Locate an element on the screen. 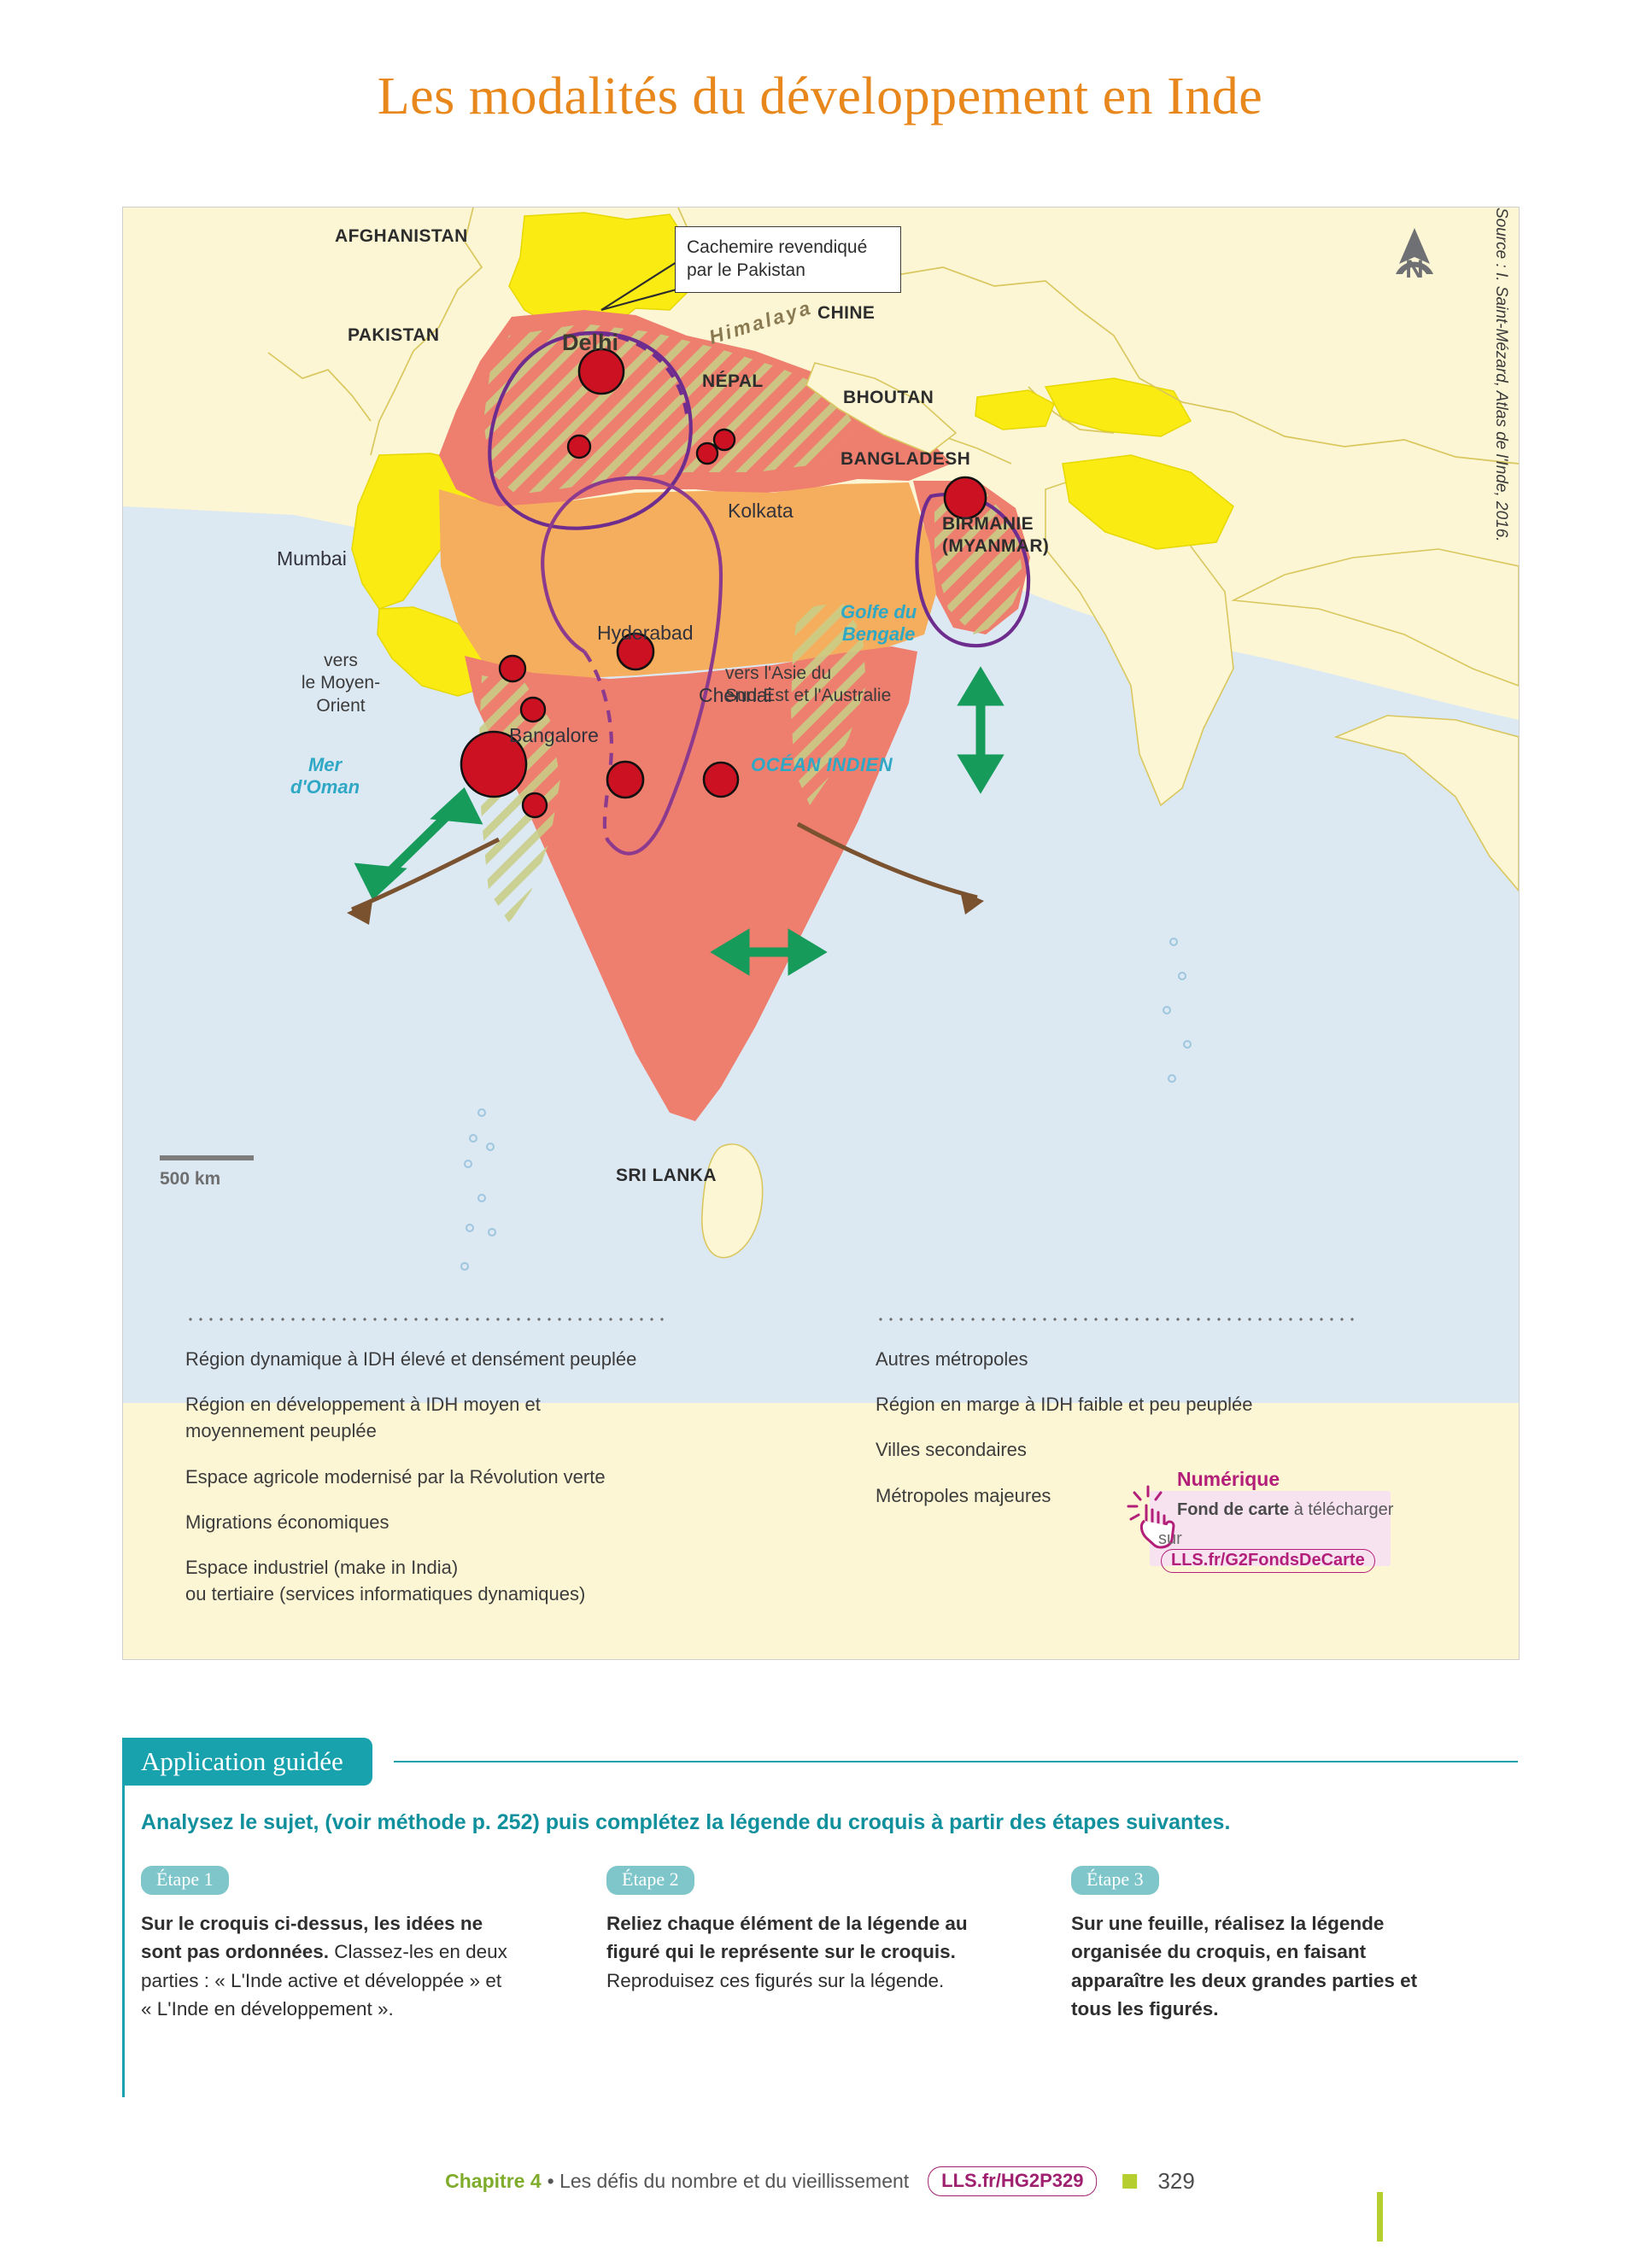  step-body-rest: Reproduisez ces figurés sur la légende. is located at coordinates (775, 1980).